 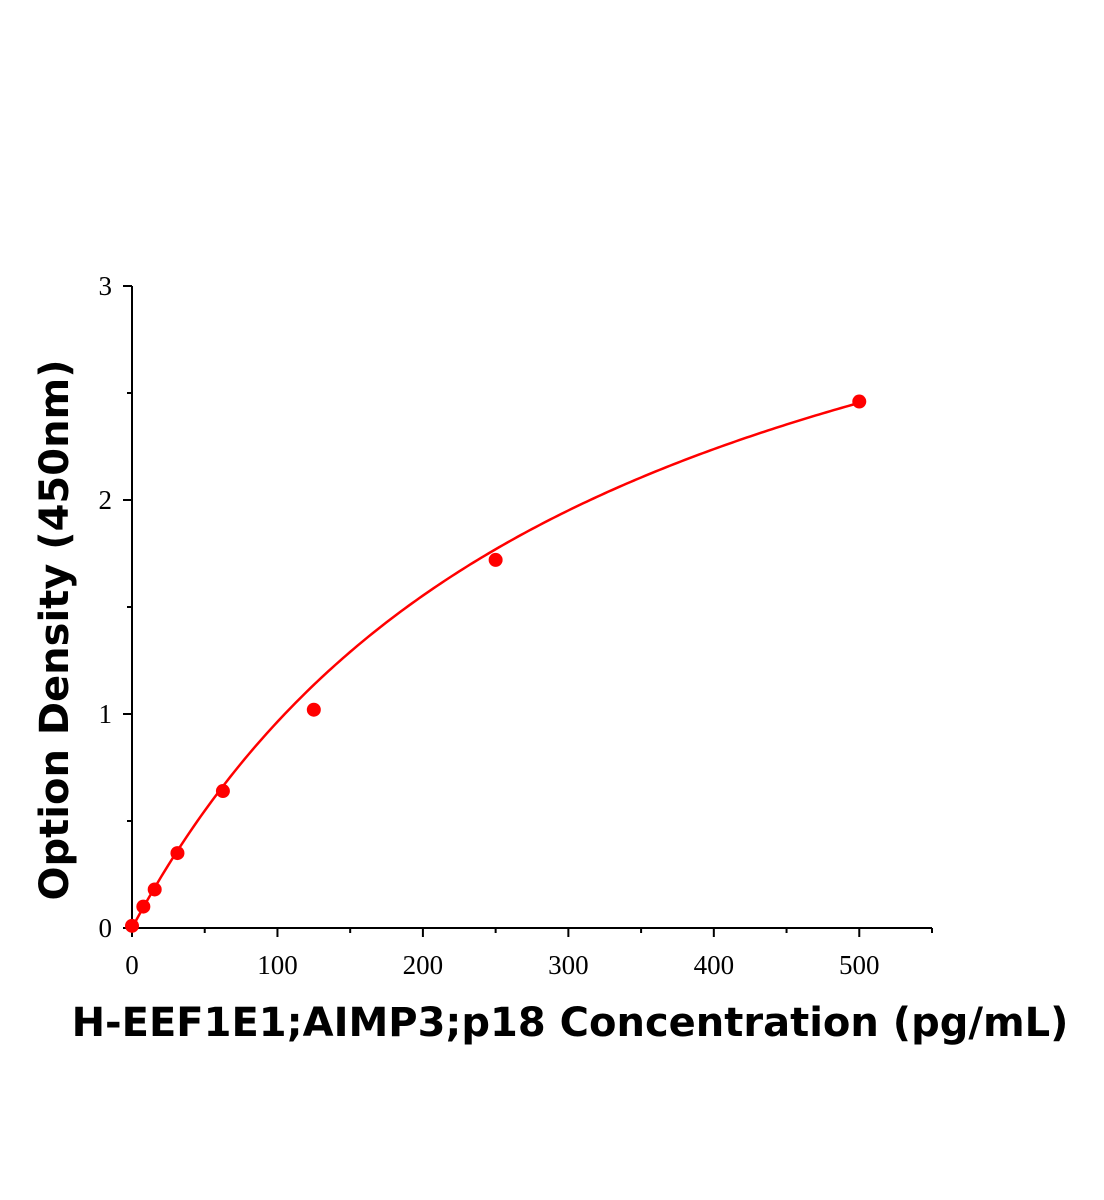 I want to click on y-tick-label: 3, so click(x=106, y=286).